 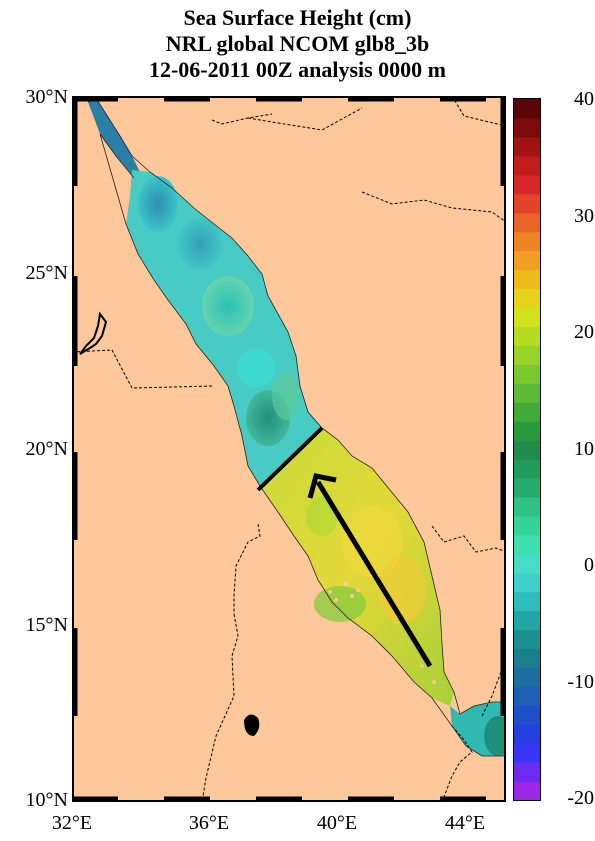 I want to click on islands, so click(x=382, y=577).